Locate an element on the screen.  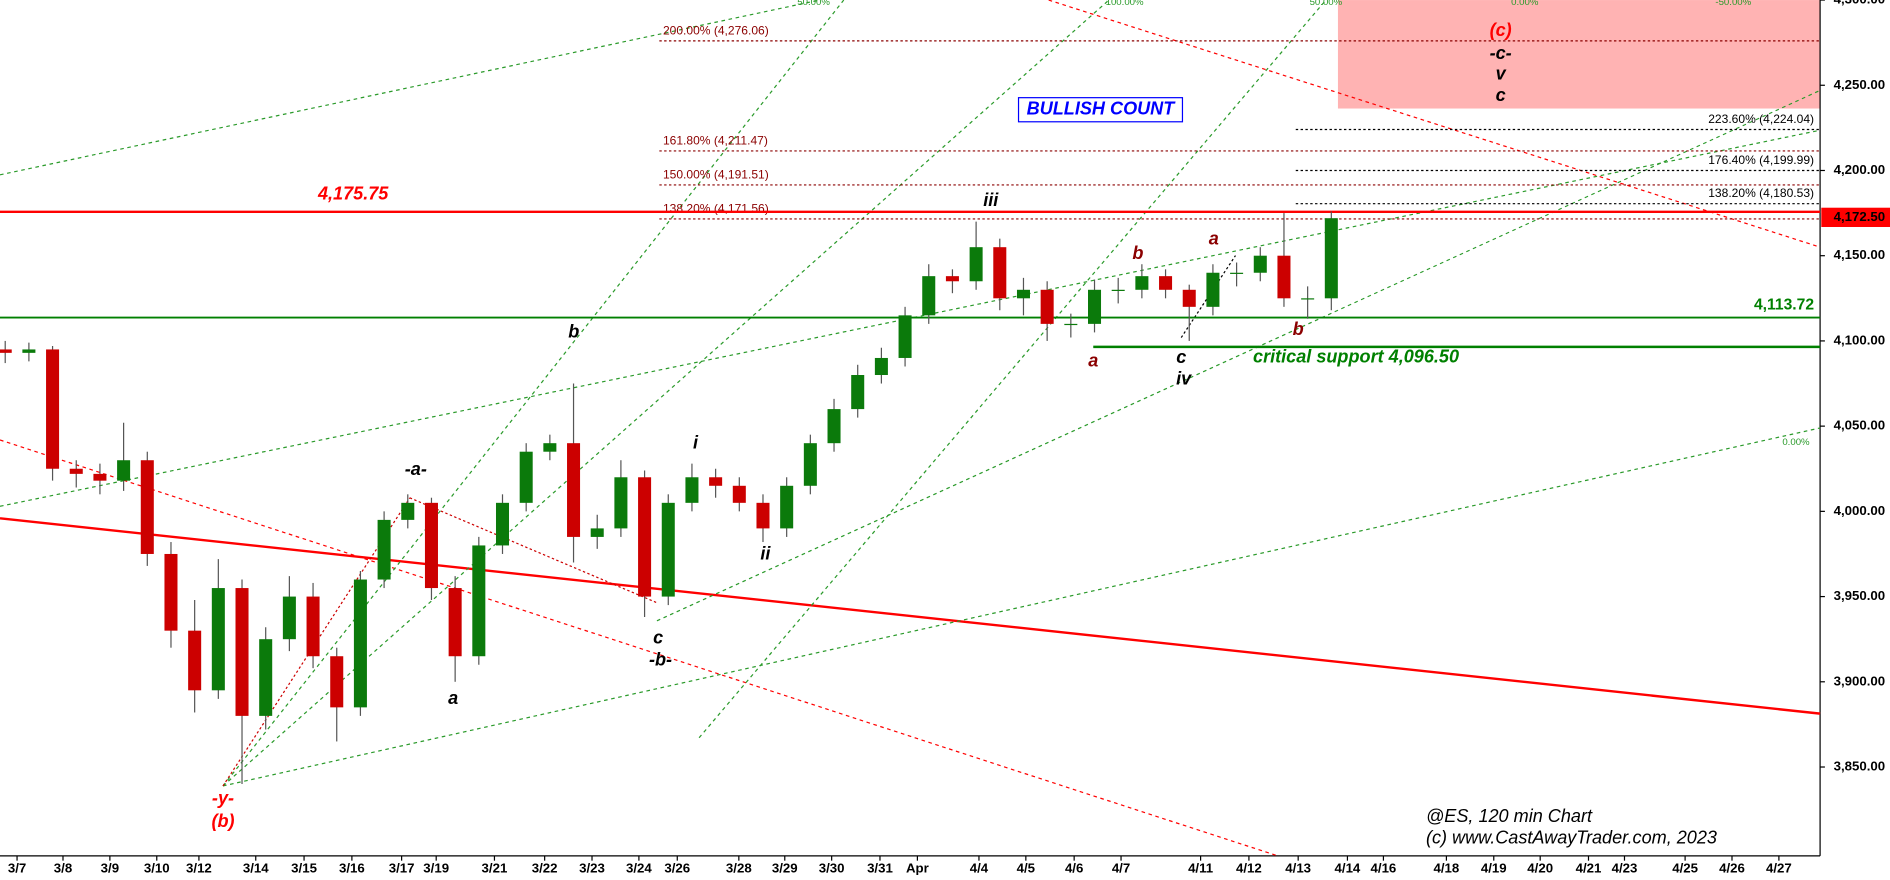
x-tick-label: 3/21 is located at coordinates (495, 868).